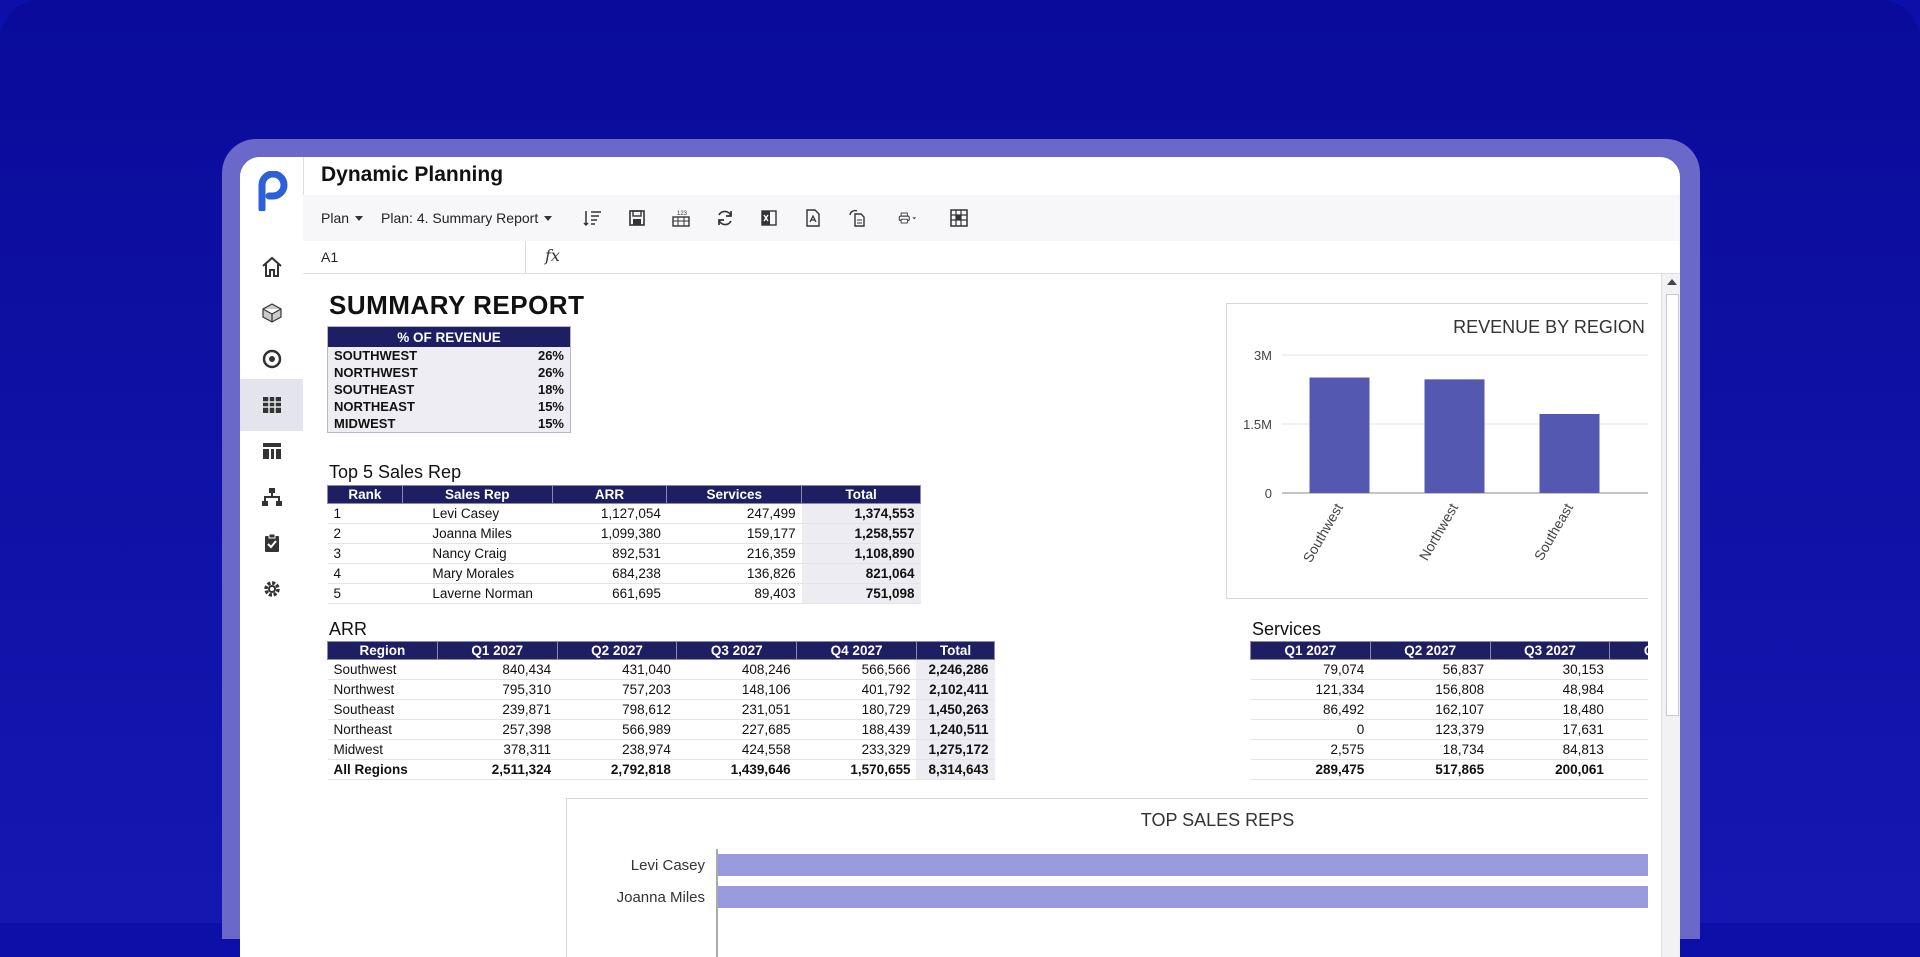 The width and height of the screenshot is (1920, 957). What do you see at coordinates (271, 359) in the screenshot?
I see `target-icon` at bounding box center [271, 359].